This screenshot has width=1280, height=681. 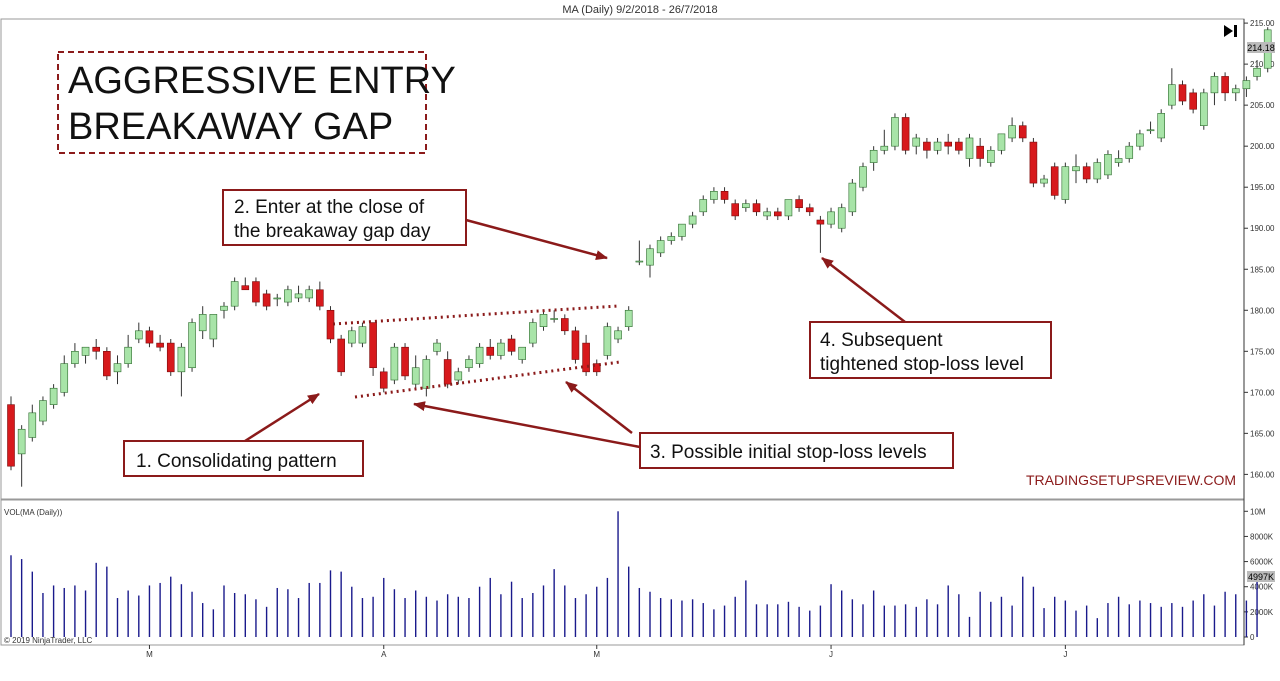 I want to click on headline-line-2: BREAKAWAY GAP, so click(x=230, y=127).